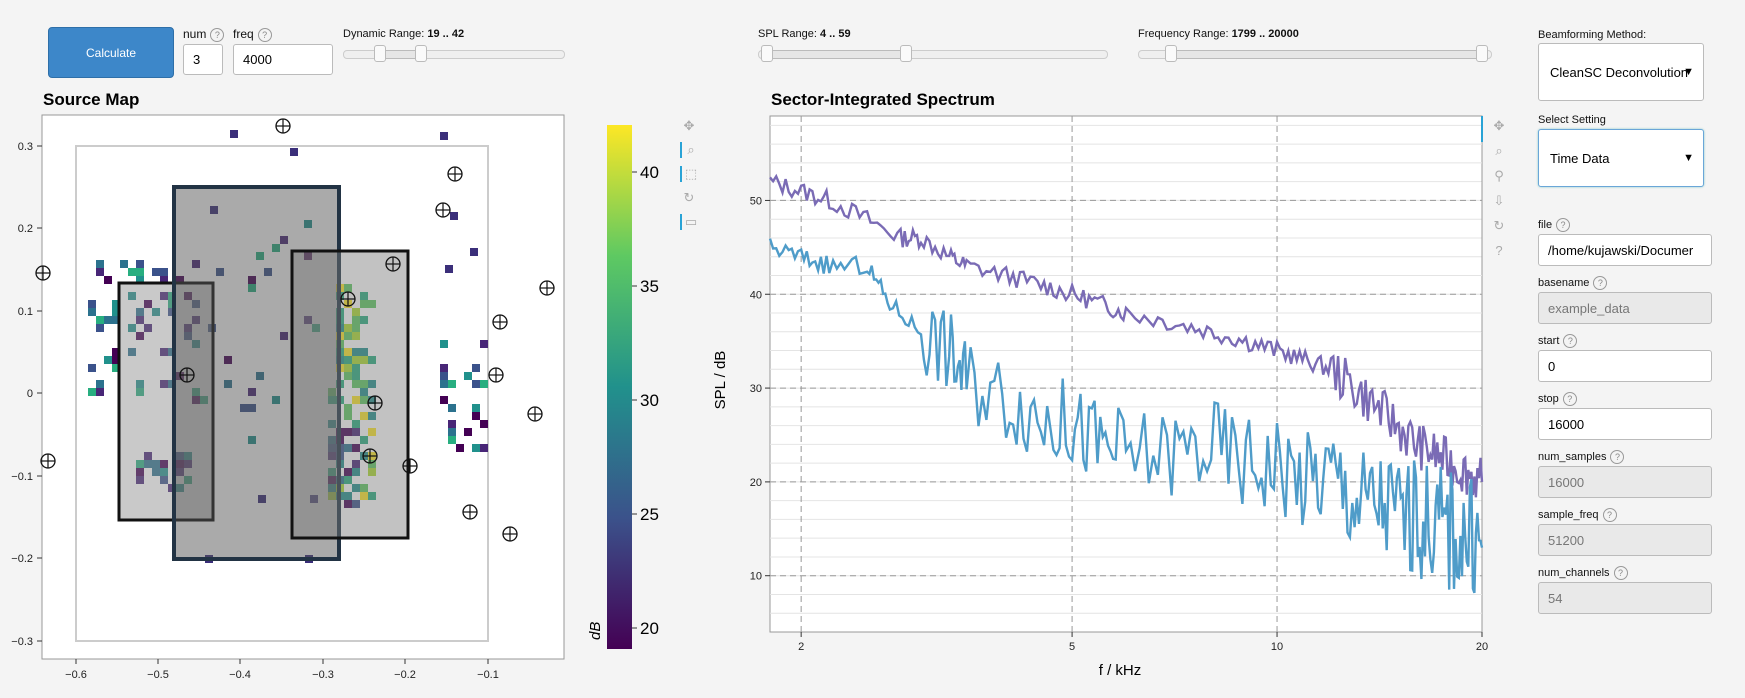  What do you see at coordinates (1120, 670) in the screenshot?
I see `x-axis-label: f / kHz` at bounding box center [1120, 670].